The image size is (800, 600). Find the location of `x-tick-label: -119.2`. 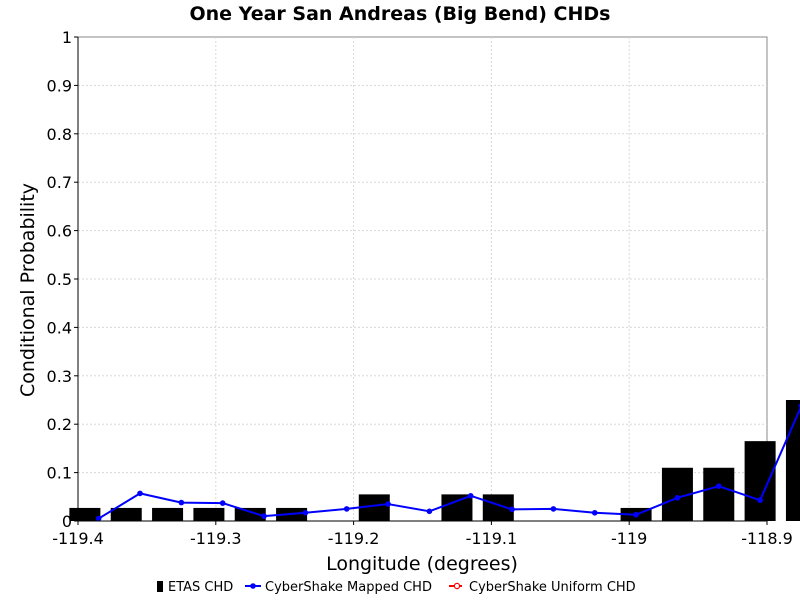

x-tick-label: -119.2 is located at coordinates (354, 538).